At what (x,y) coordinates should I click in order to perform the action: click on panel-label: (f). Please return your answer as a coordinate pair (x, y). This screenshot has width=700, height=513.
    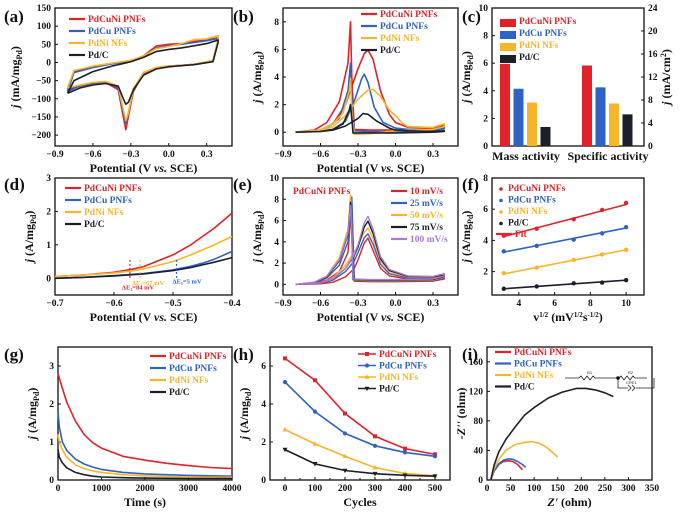
    Looking at the image, I should click on (470, 184).